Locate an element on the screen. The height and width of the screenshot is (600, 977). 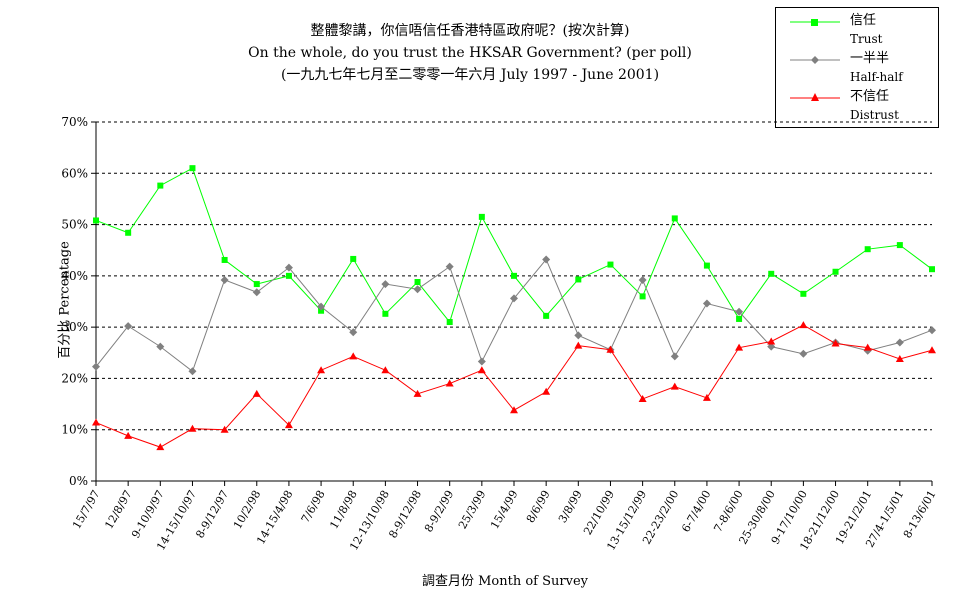
y-tick-label: 60% is located at coordinates (74, 173).